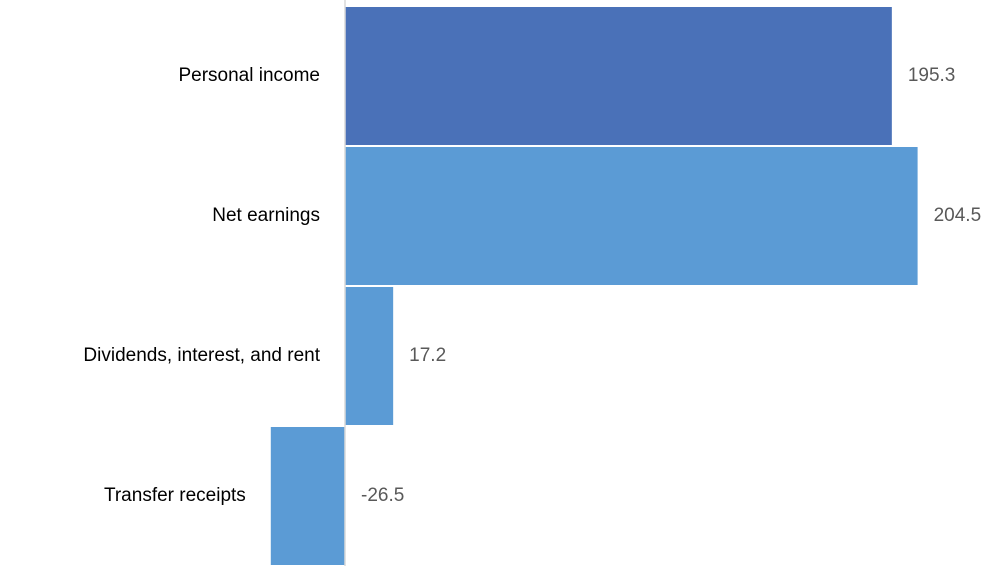  What do you see at coordinates (382, 495) in the screenshot?
I see `value-label: -26.5` at bounding box center [382, 495].